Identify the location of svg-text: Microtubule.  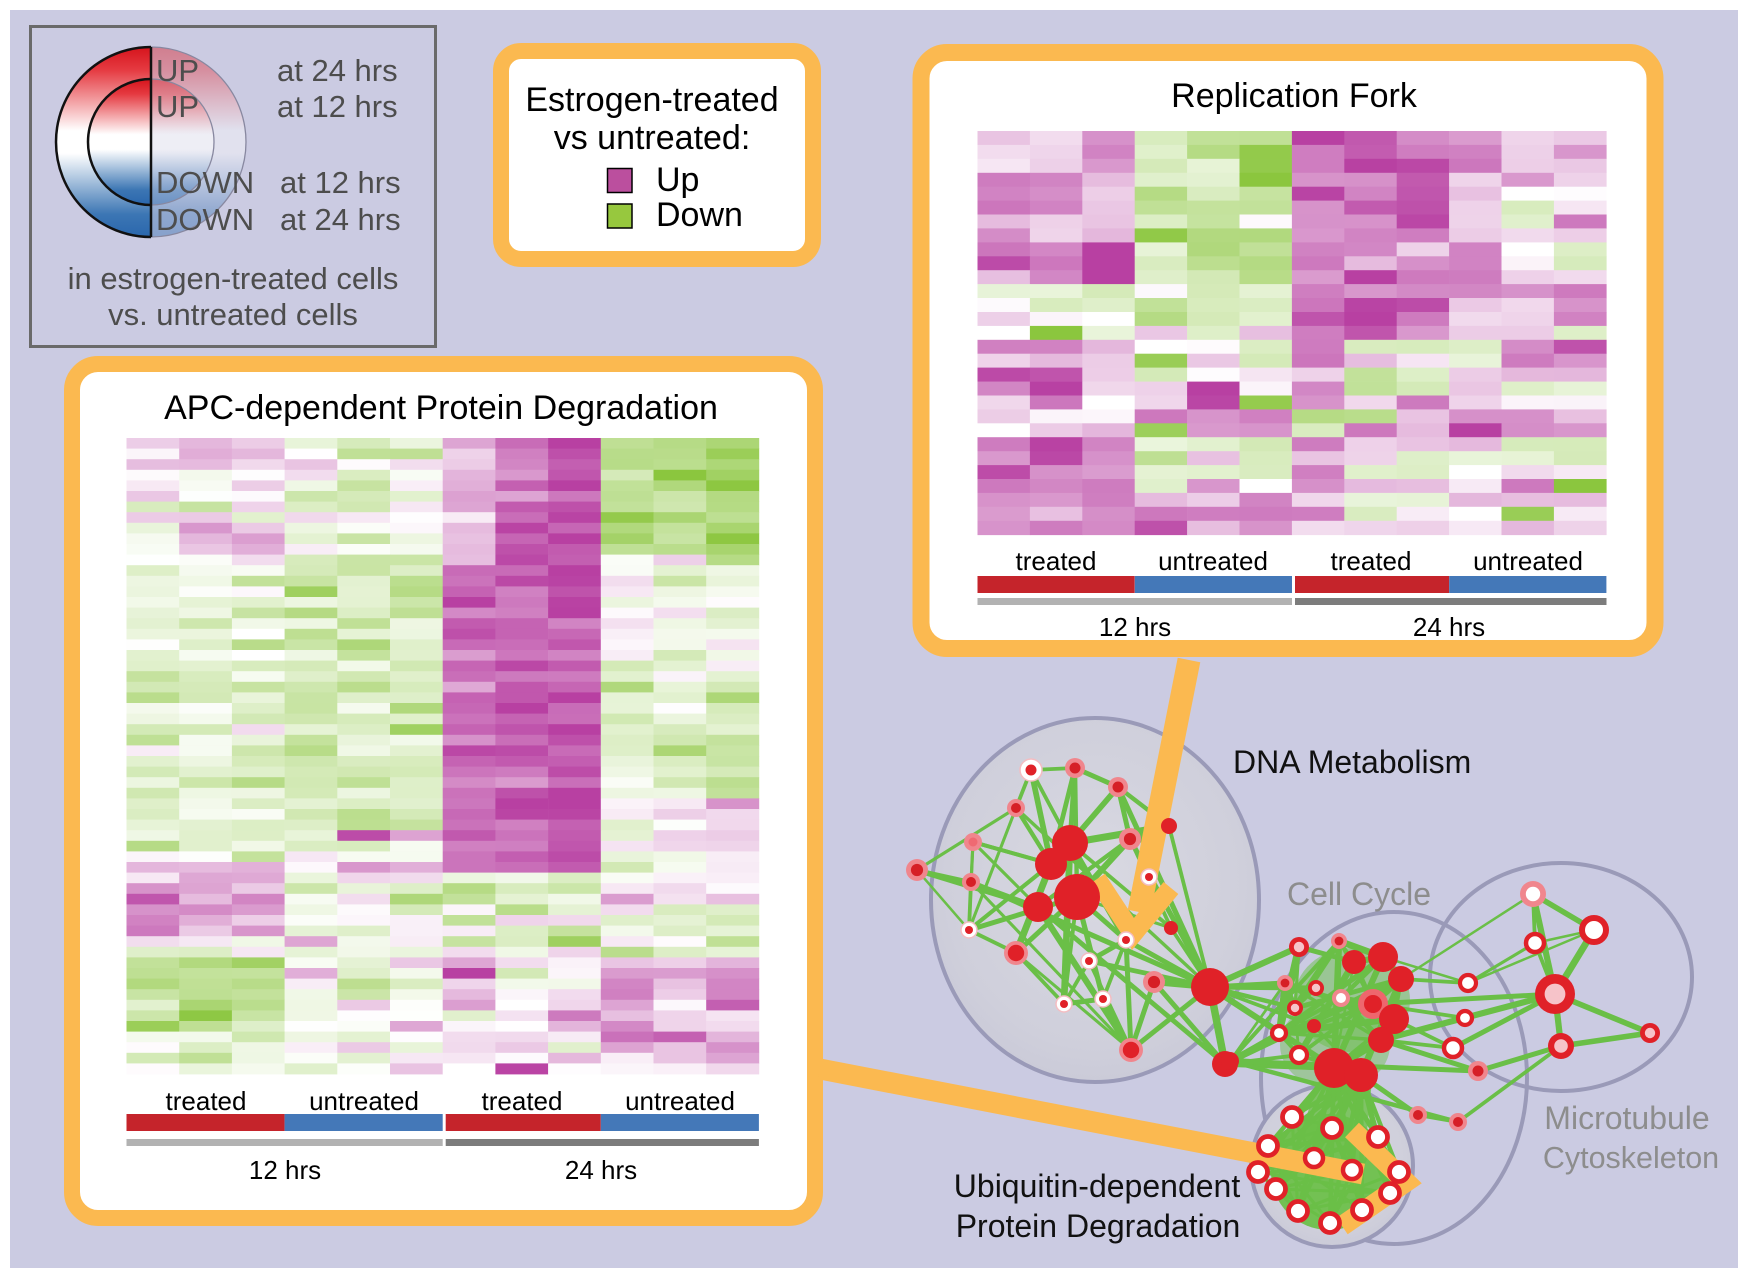
(1626, 1118).